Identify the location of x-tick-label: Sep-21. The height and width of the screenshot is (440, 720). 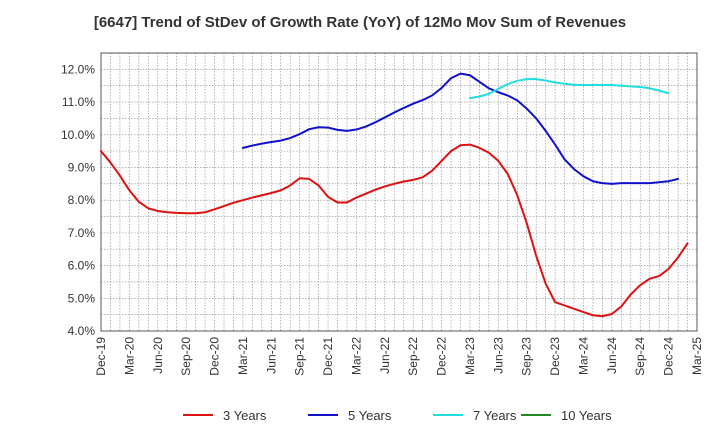
(300, 356).